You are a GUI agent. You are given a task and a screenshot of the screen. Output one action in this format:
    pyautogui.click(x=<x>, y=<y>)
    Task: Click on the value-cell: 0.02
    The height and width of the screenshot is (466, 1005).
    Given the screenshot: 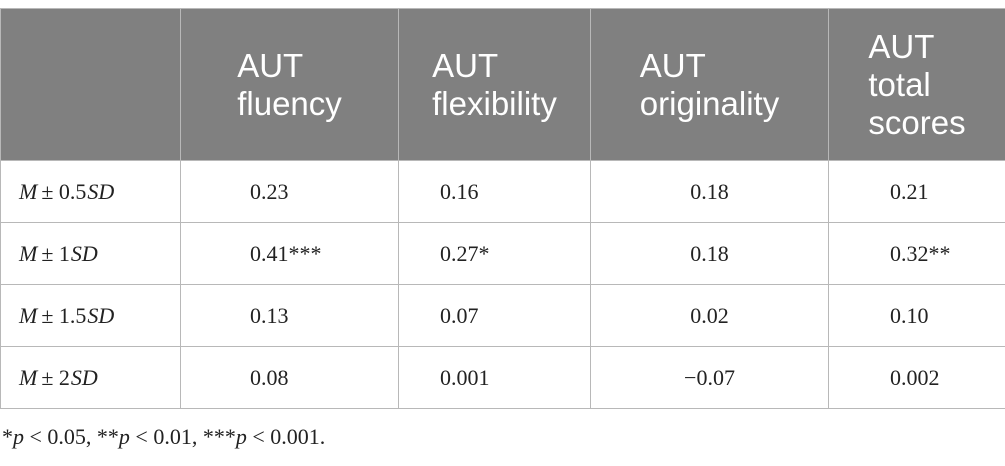 What is the action you would take?
    pyautogui.click(x=709, y=315)
    